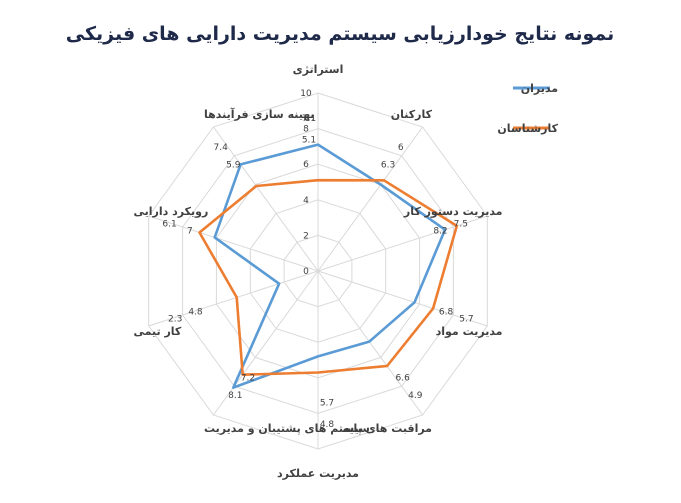 This screenshot has width=681, height=503. I want to click on axis-label: مراقبت های پایه, so click(387, 428).